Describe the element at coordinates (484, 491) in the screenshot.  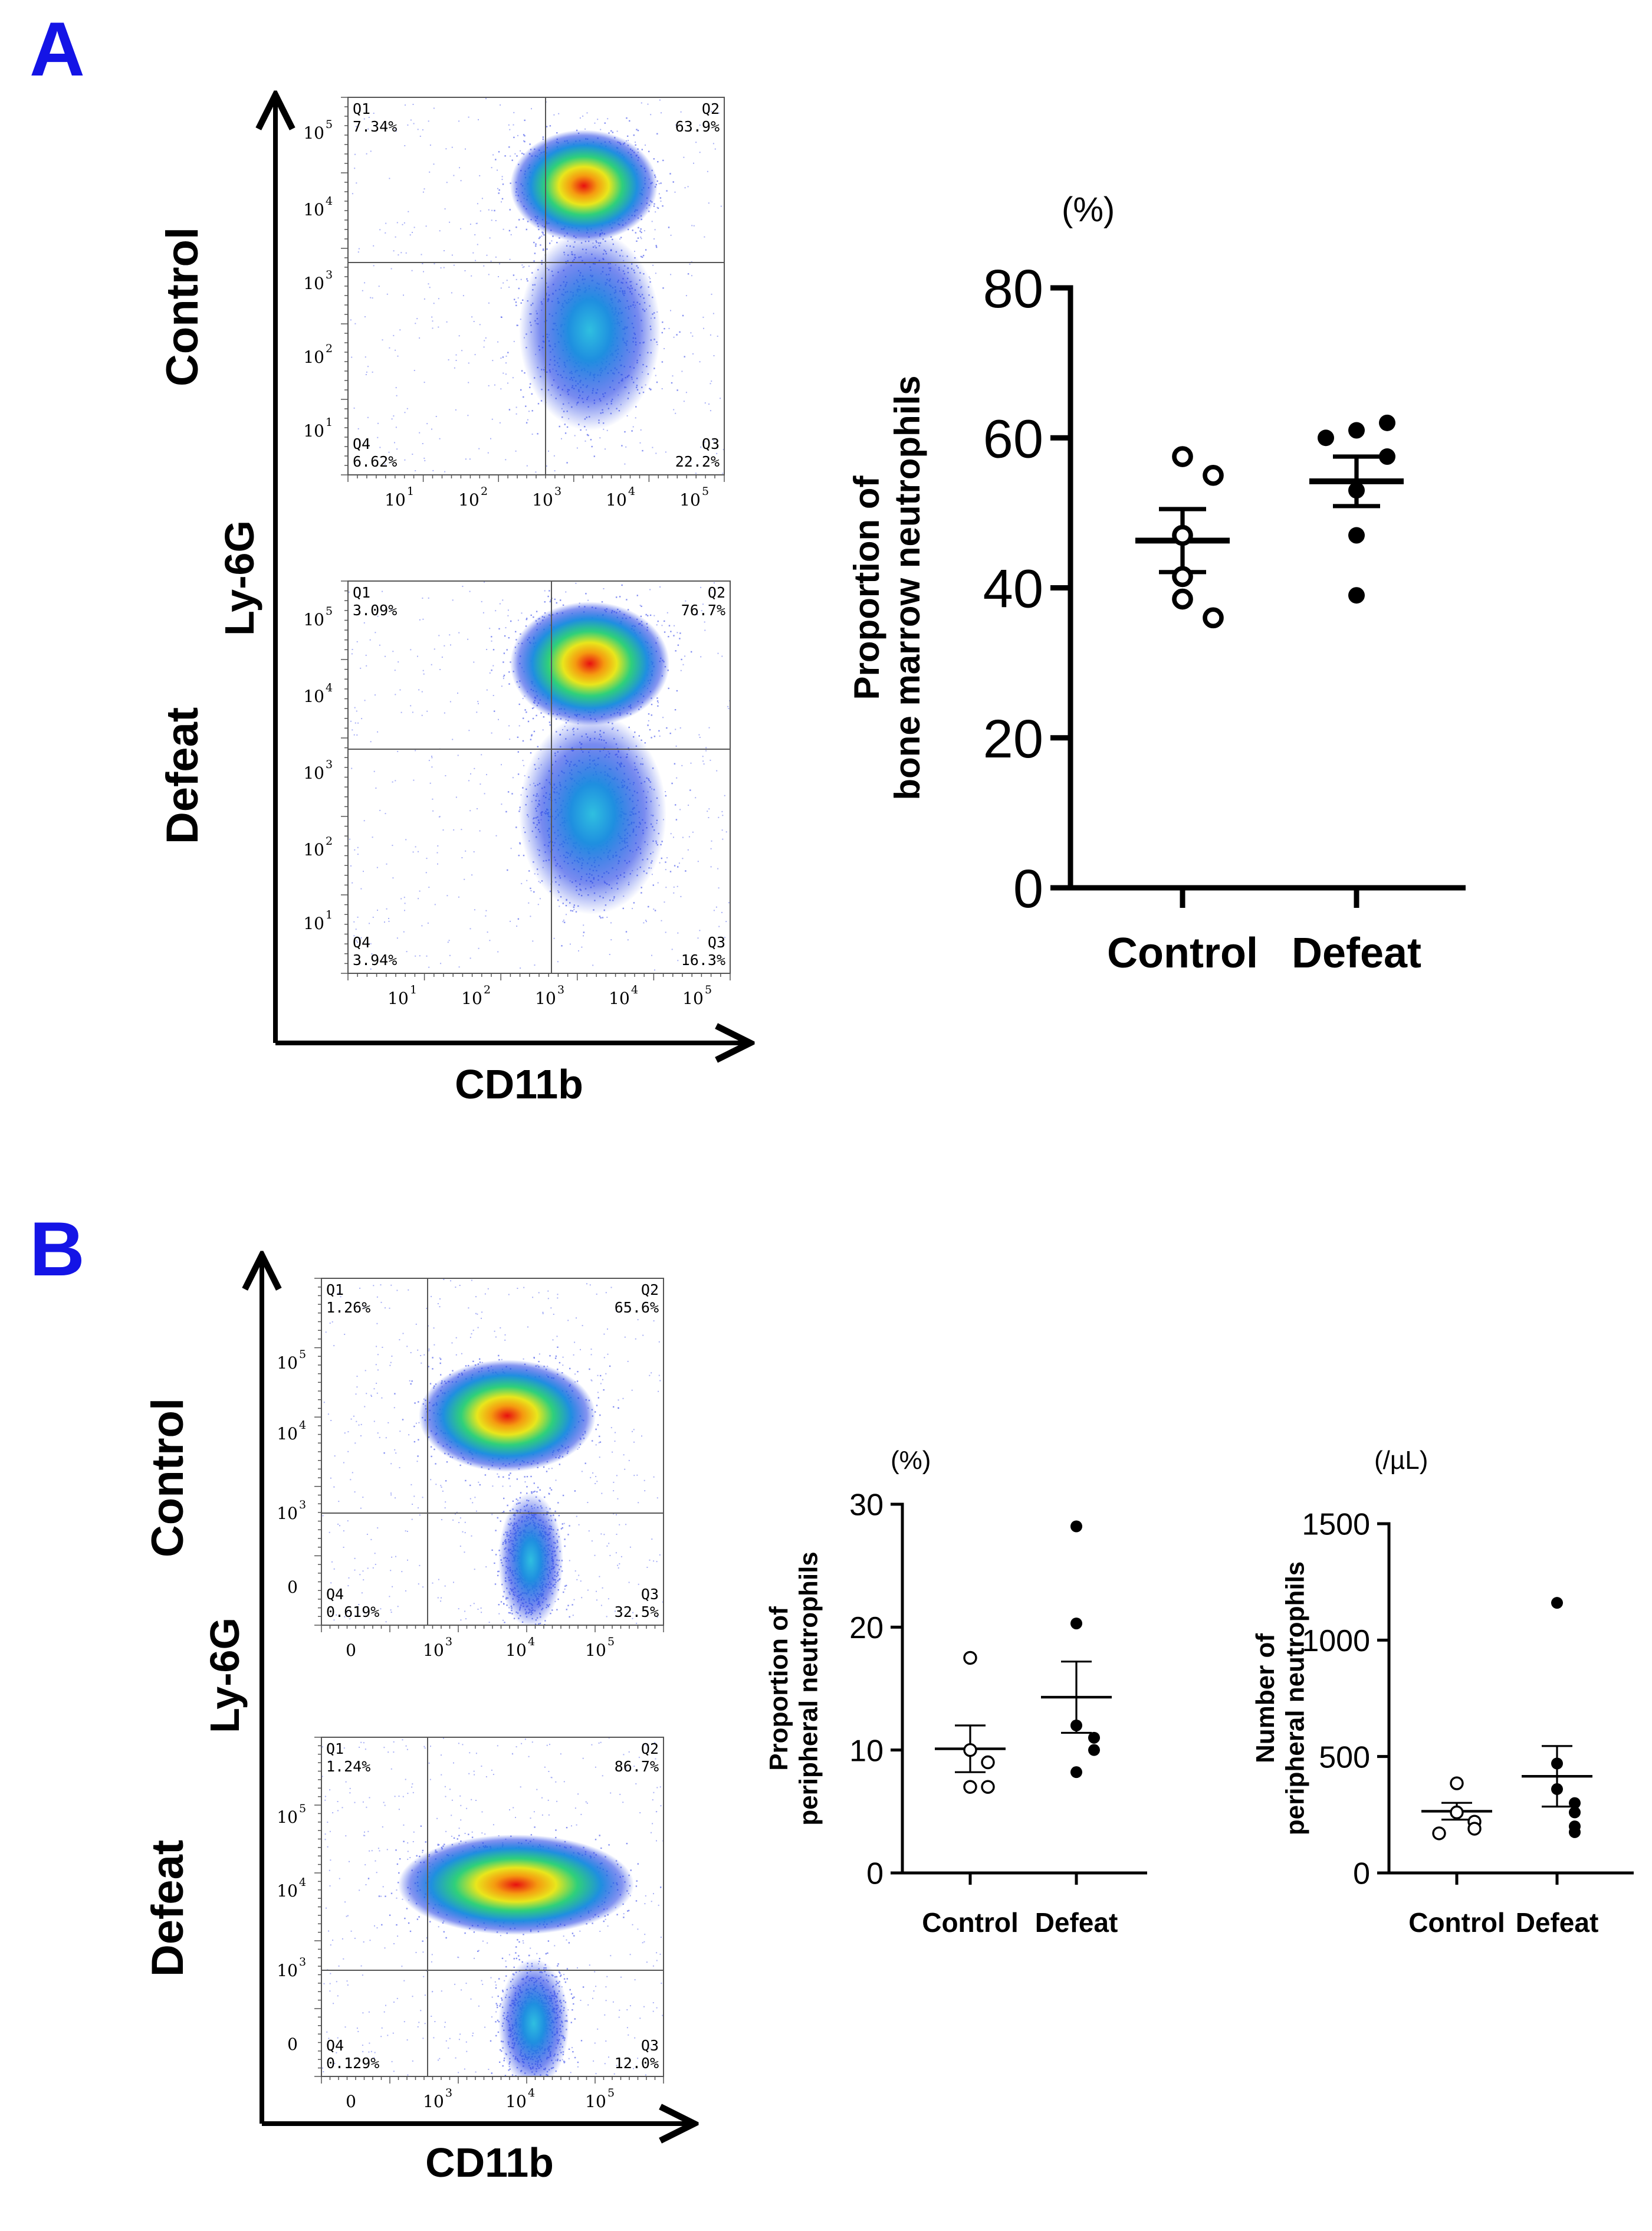
I see `x-tick-exponent: 2` at that location.